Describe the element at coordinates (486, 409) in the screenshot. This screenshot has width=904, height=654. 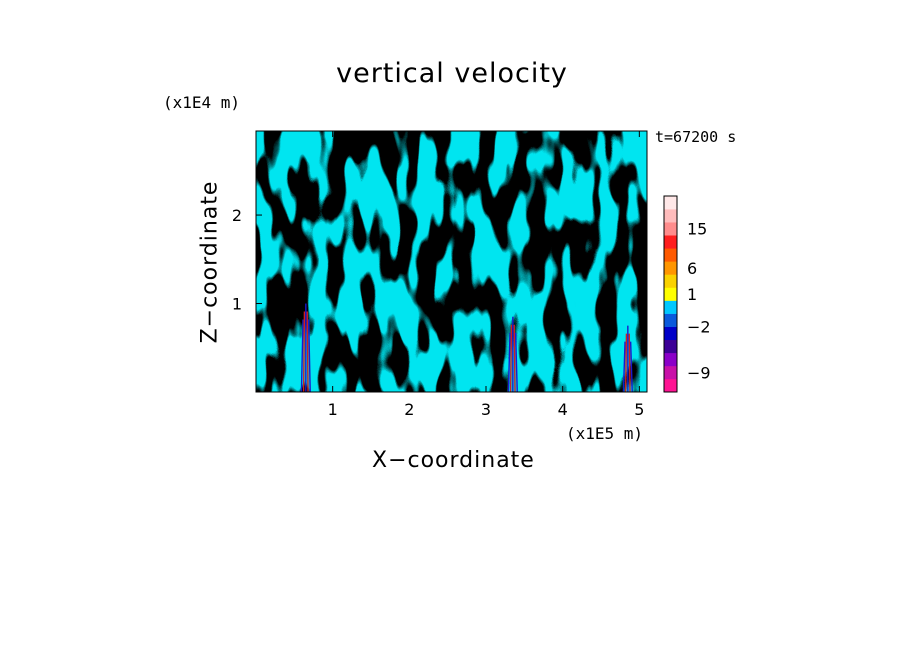
I see `x-tick-label: 3` at that location.